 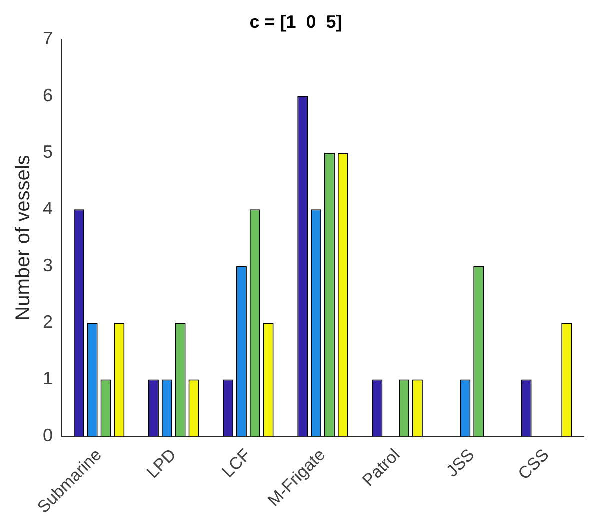 What do you see at coordinates (48, 265) in the screenshot?
I see `y-tick-label: 3` at bounding box center [48, 265].